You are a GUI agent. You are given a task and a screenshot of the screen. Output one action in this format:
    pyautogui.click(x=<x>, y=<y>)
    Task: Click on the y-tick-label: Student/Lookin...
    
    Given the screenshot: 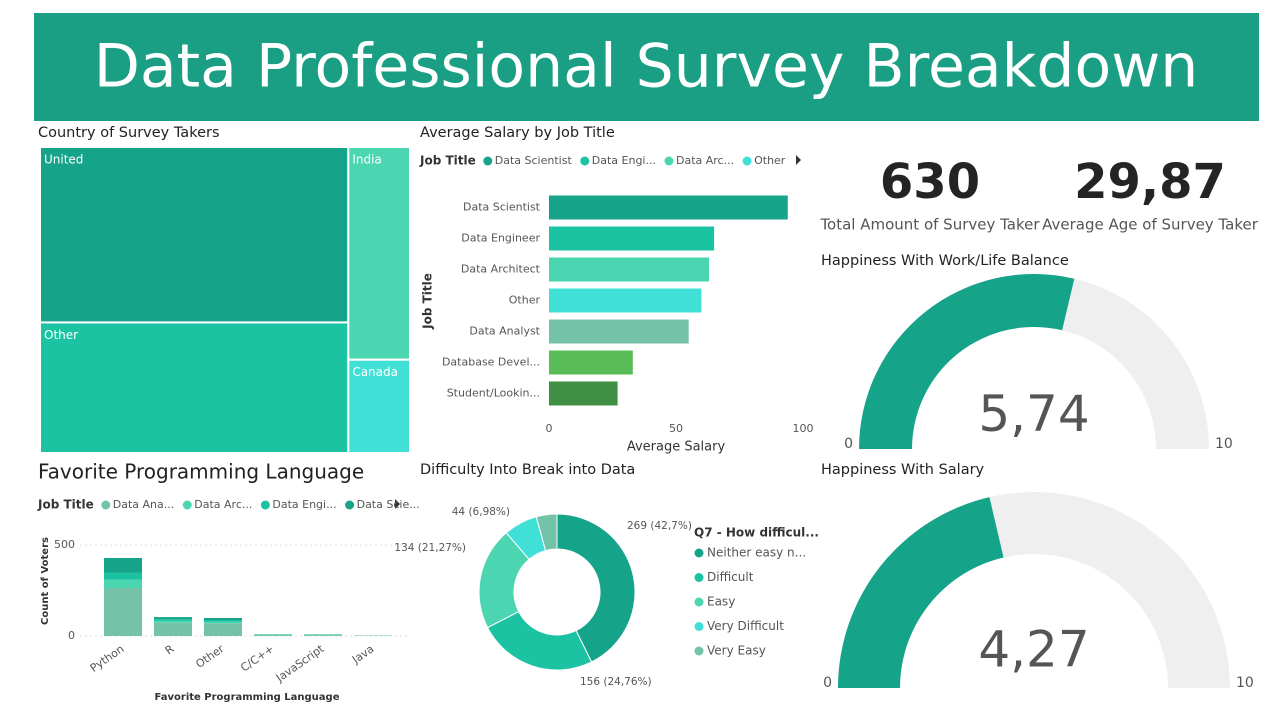 What is the action you would take?
    pyautogui.click(x=493, y=393)
    